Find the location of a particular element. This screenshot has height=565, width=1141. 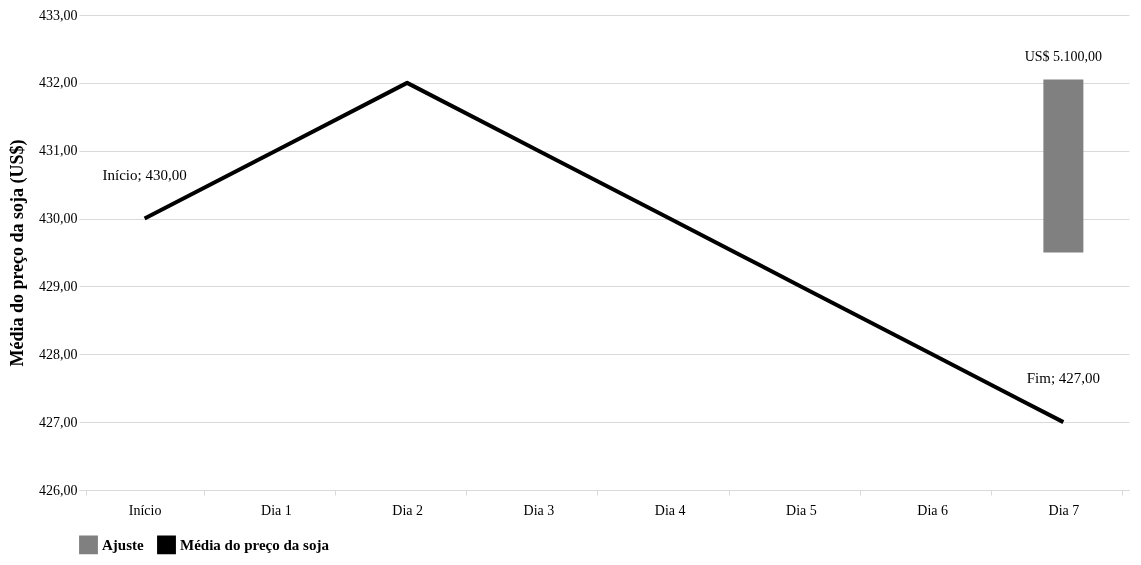

y-tick-label: 427,00 is located at coordinates (58, 422).